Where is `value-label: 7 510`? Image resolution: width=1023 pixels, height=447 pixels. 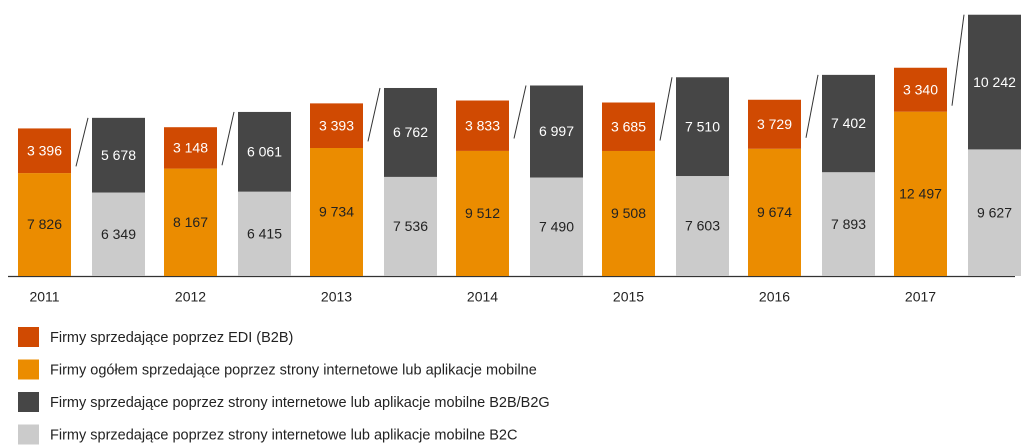
value-label: 7 510 is located at coordinates (702, 126).